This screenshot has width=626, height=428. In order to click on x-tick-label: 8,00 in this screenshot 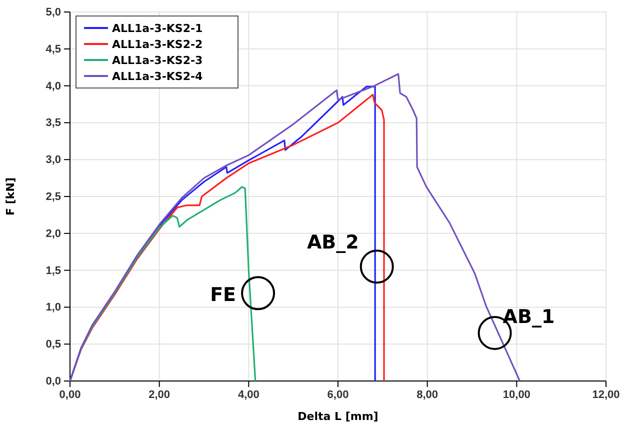, I will do `click(427, 394)`.